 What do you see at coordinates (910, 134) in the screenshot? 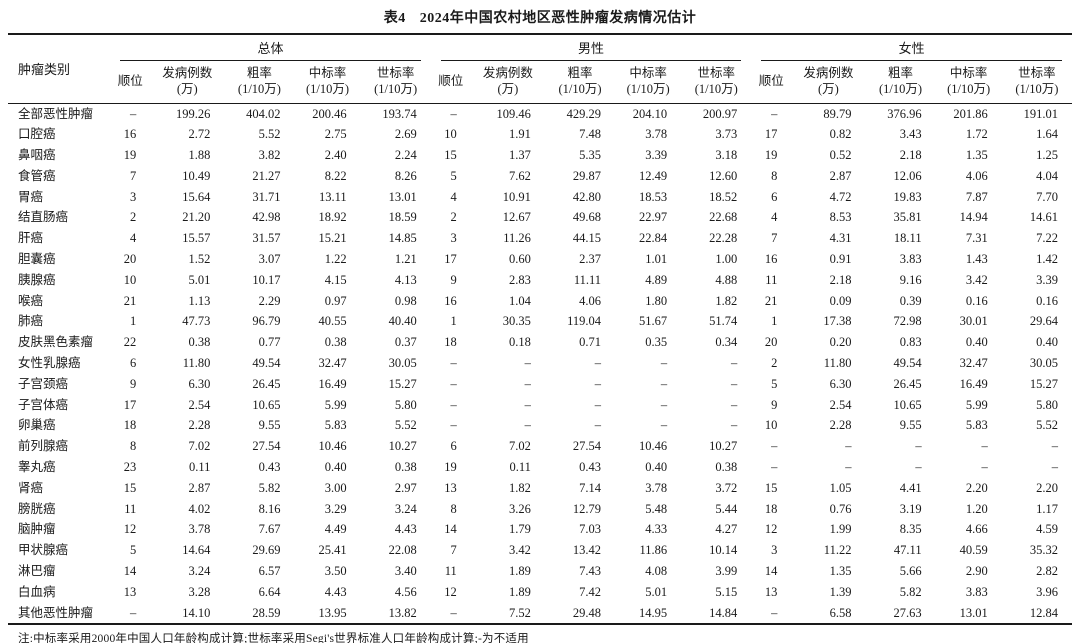
I see `cell-female-crude-rate: 3.43` at bounding box center [910, 134].